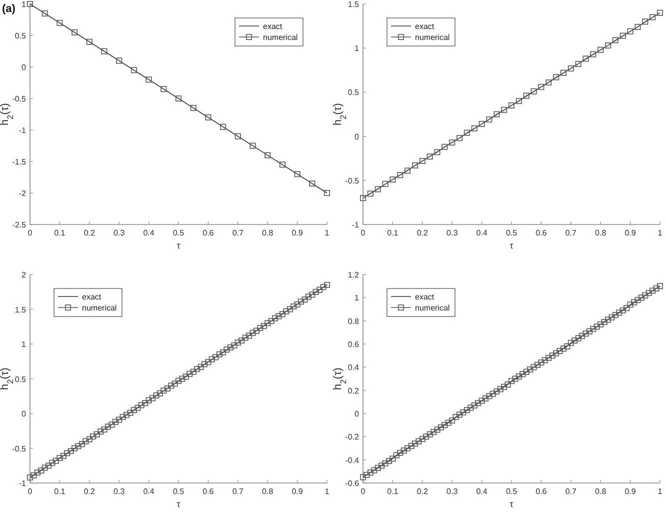  I want to click on y-tick-label: -0.2, so click(352, 437).